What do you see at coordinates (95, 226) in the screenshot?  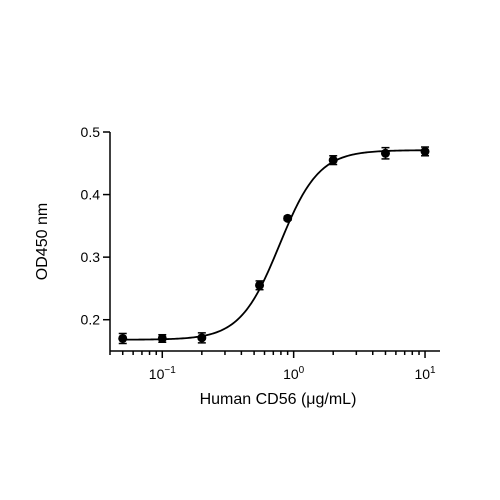 I see `y-ticks: 0.2 0.3 0.4 0.5` at bounding box center [95, 226].